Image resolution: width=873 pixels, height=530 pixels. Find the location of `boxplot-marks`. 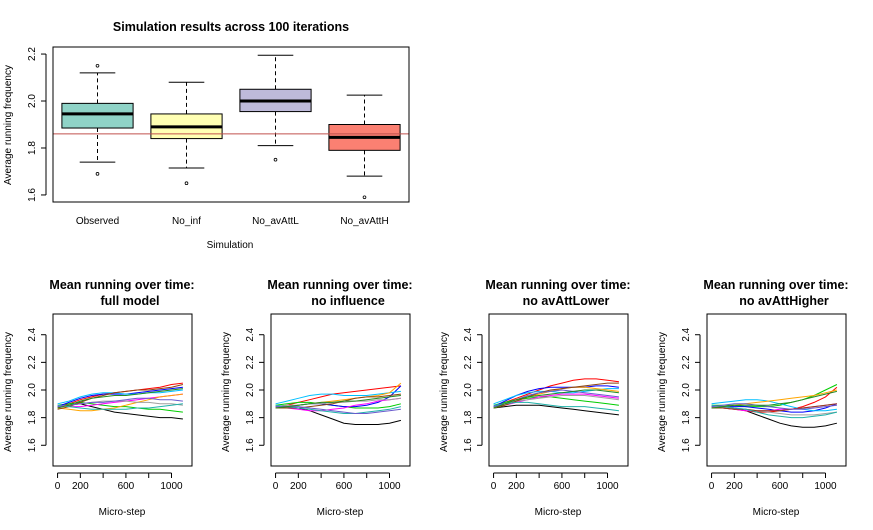

boxplot-marks is located at coordinates (231, 127).